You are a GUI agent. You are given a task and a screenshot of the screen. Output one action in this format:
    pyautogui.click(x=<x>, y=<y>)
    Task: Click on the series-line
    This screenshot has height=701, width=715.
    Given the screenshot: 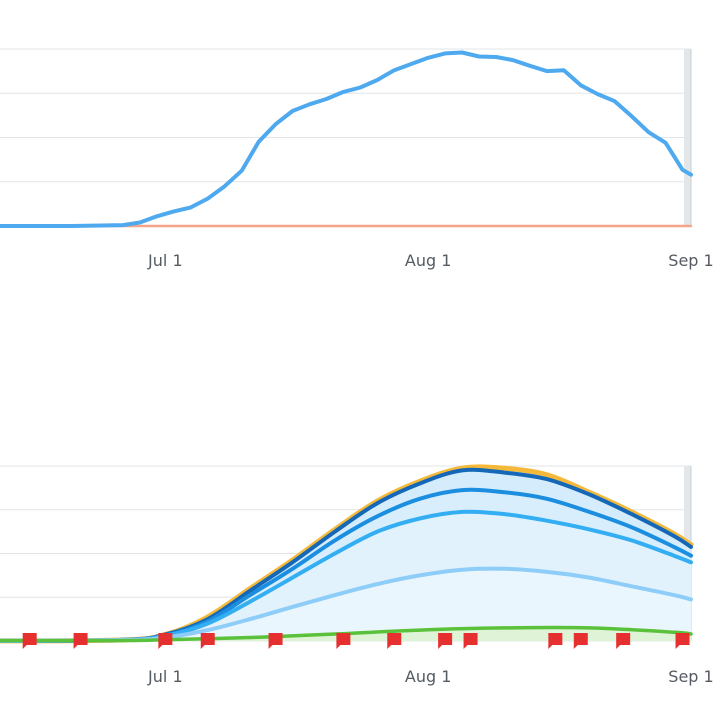 What is the action you would take?
    pyautogui.click(x=346, y=634)
    